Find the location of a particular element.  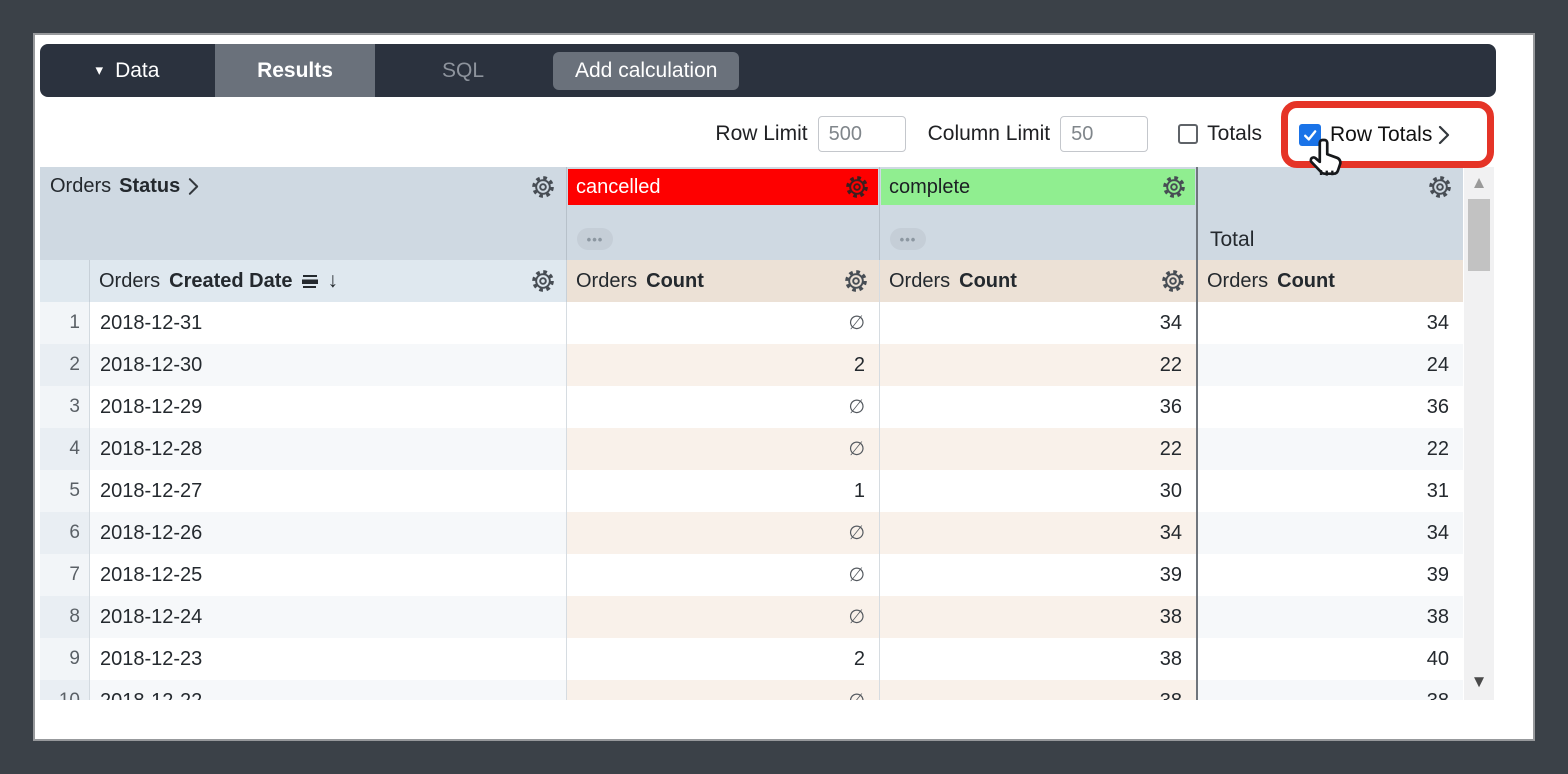

row-total-cell: 39 is located at coordinates (1437, 574).